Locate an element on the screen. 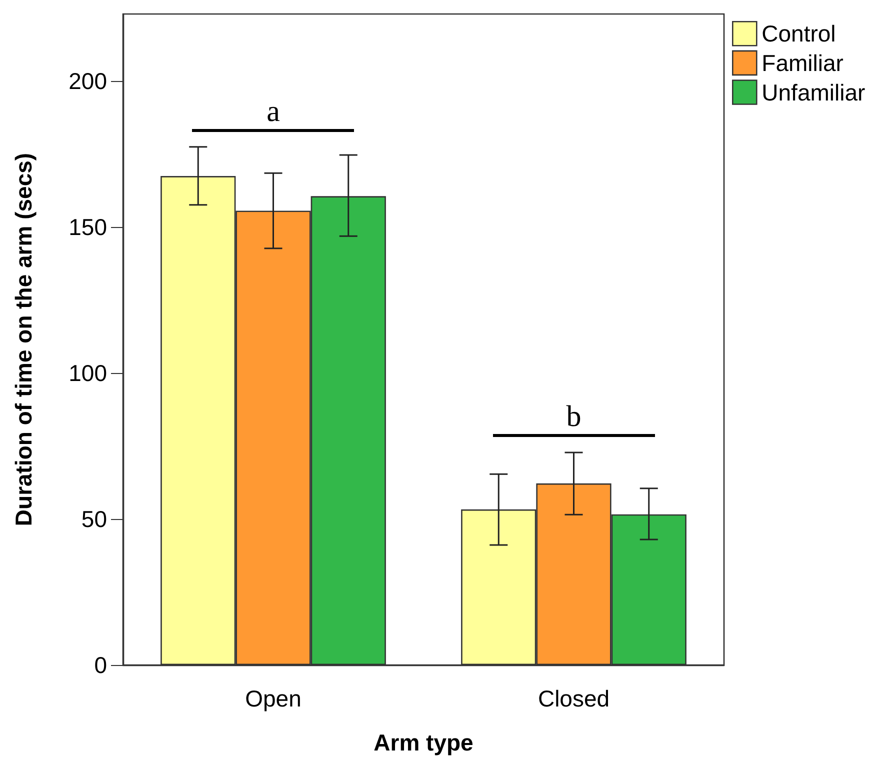 This screenshot has width=890, height=767. annotation: a is located at coordinates (273, 111).